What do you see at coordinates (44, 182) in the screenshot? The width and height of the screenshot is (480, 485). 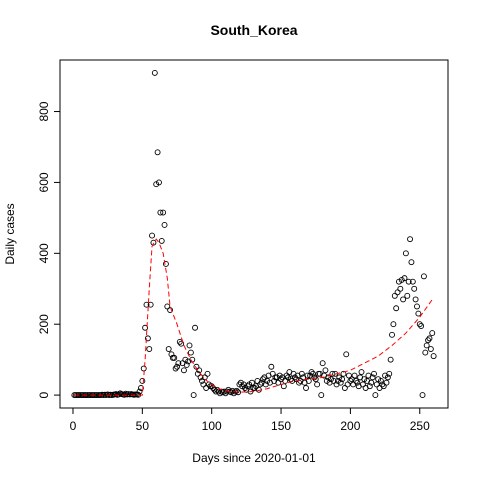 I see `y-tick-label: 600` at bounding box center [44, 182].